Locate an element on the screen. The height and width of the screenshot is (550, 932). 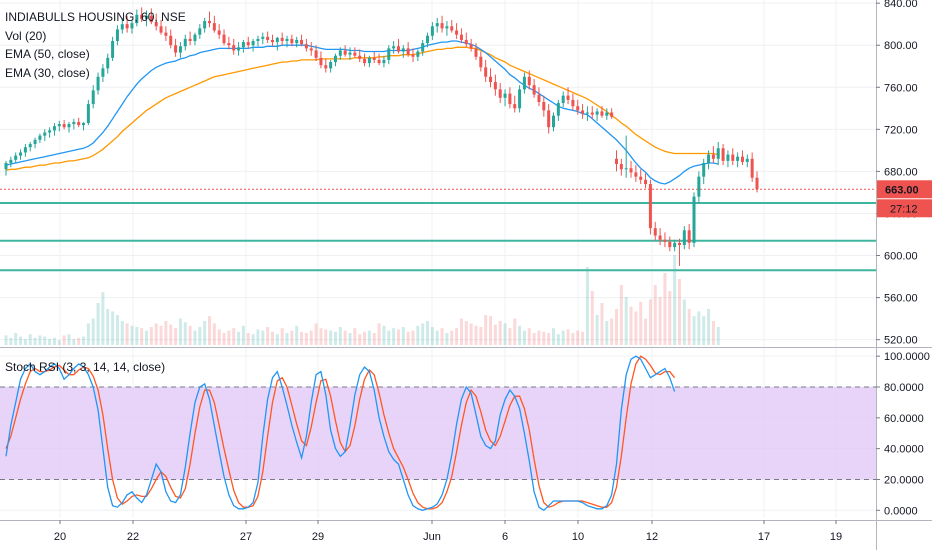
time-tick-label: 20 is located at coordinates (60, 537).